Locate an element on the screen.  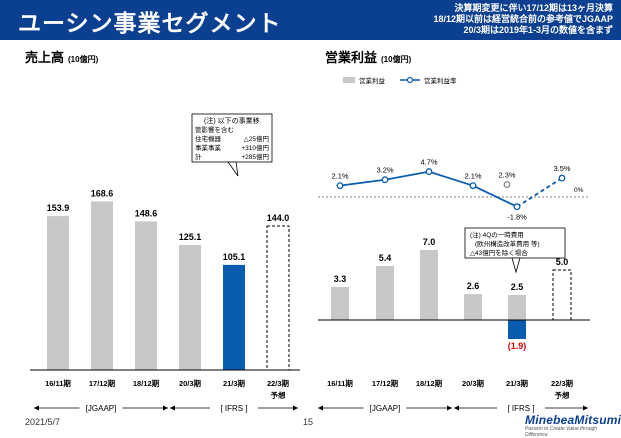
op-title: 営業利益 (10億円) is located at coordinates (368, 56).